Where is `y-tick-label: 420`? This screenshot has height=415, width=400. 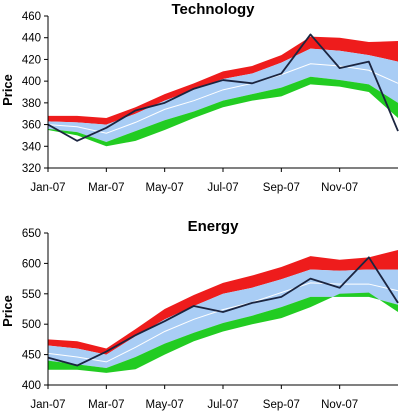
y-tick-label: 420 is located at coordinates (31, 60).